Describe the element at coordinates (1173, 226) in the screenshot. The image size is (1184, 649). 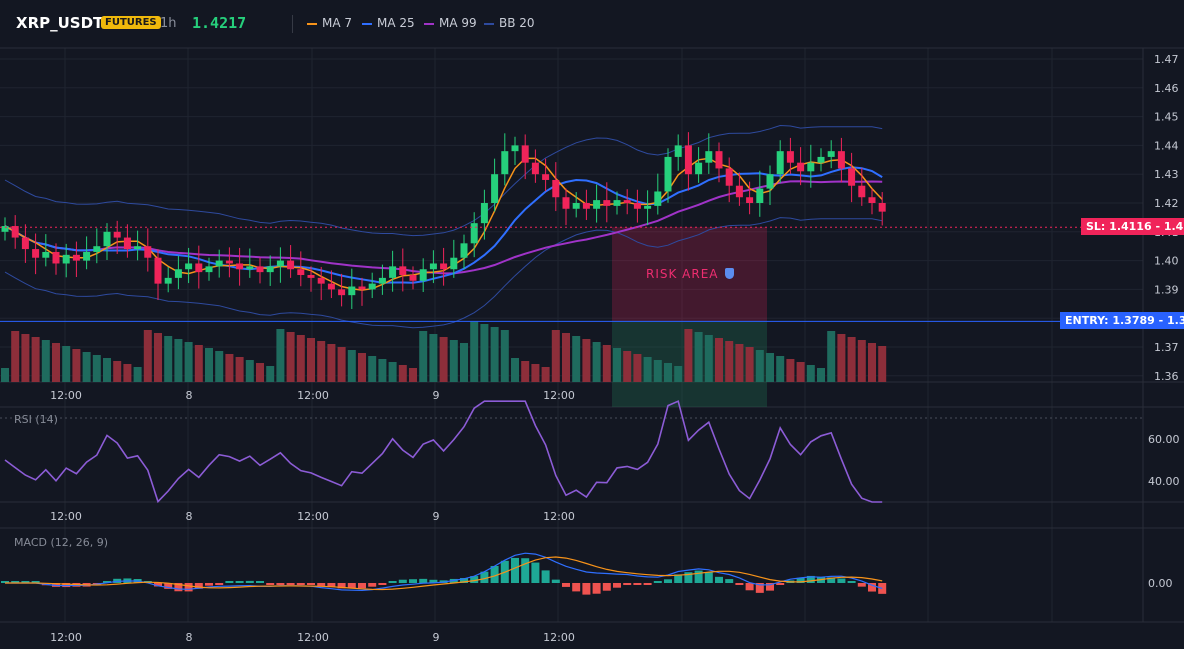
I see `sl-axis-text: 1.41` at that location.